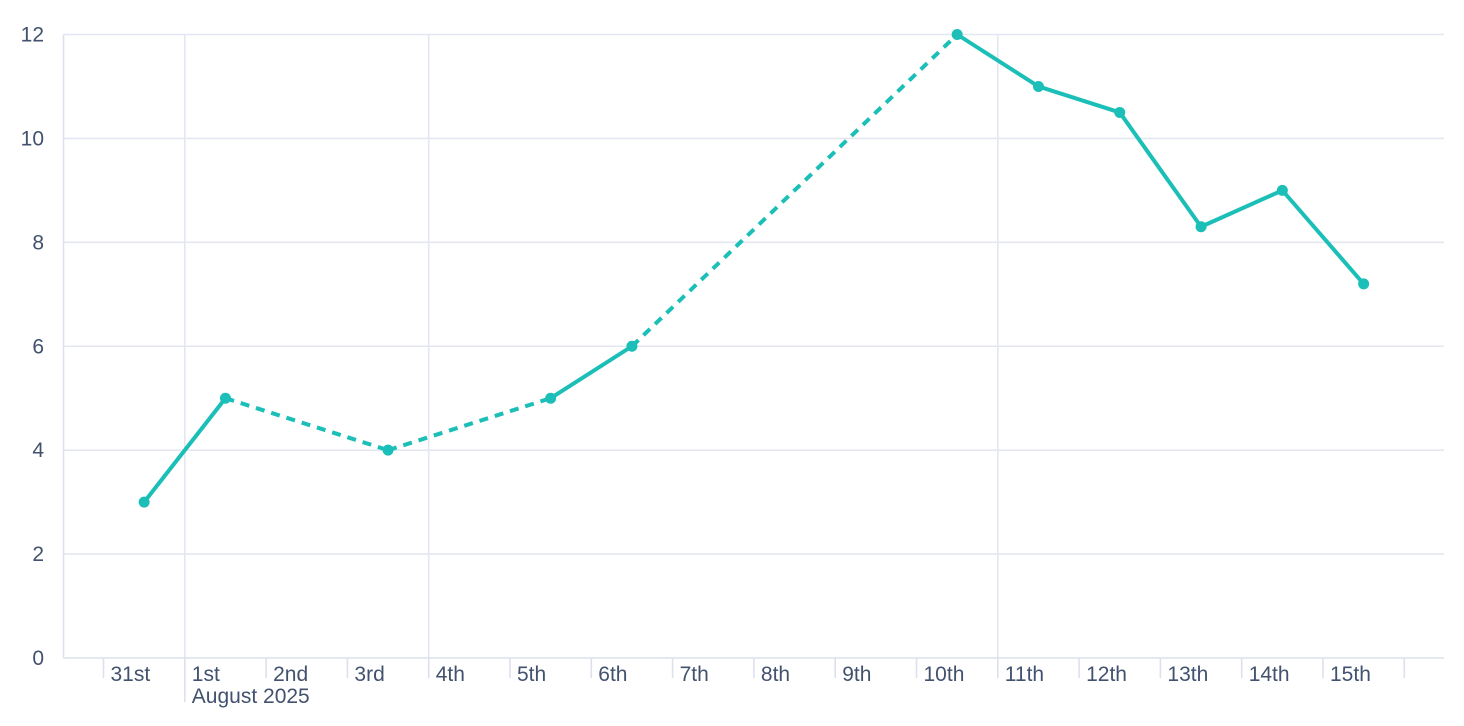  Describe the element at coordinates (38, 346) in the screenshot. I see `y-tick-label: 6` at that location.